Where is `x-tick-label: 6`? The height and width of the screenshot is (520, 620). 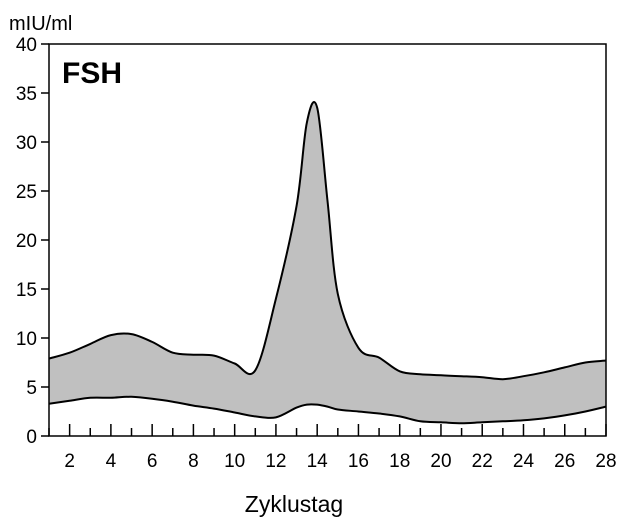
x-tick-label: 6 is located at coordinates (152, 461).